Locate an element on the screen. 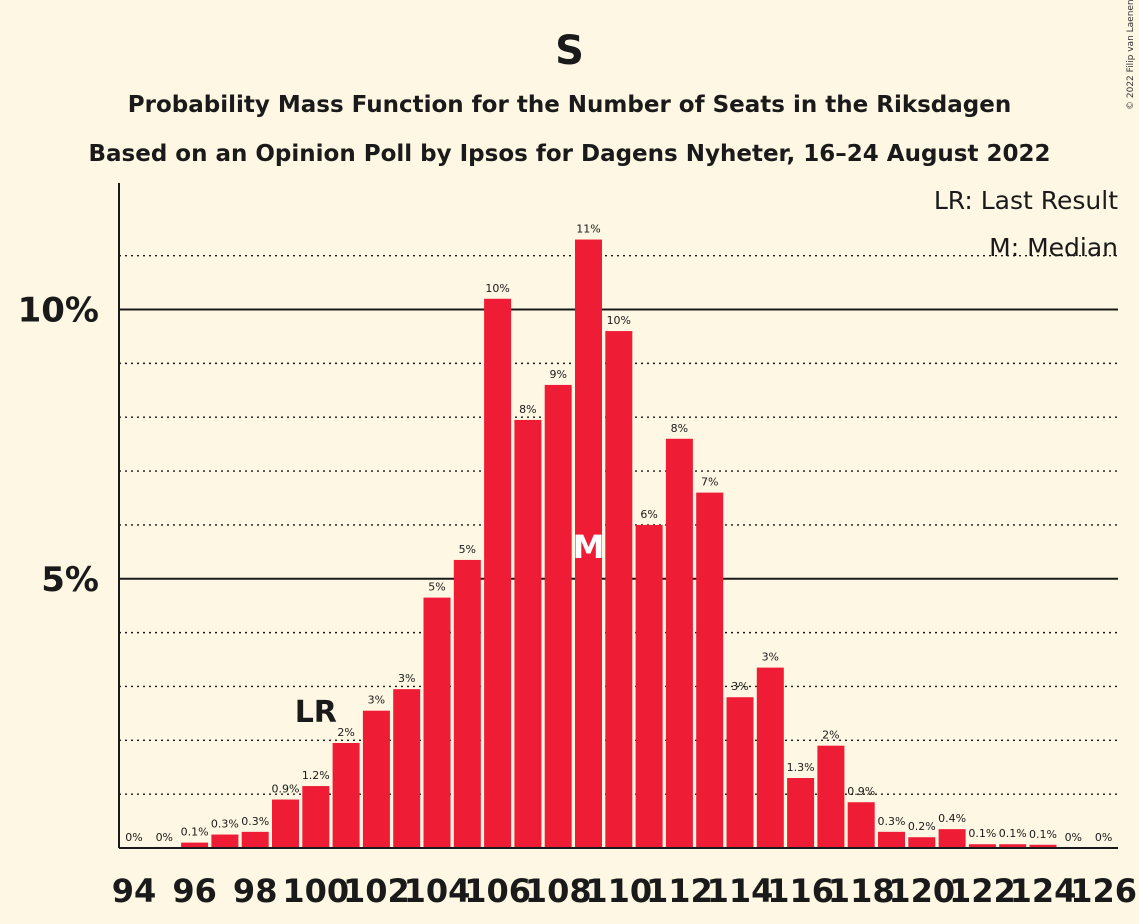 This screenshot has width=1139, height=924. data-label-117: 2% is located at coordinates (830, 735).